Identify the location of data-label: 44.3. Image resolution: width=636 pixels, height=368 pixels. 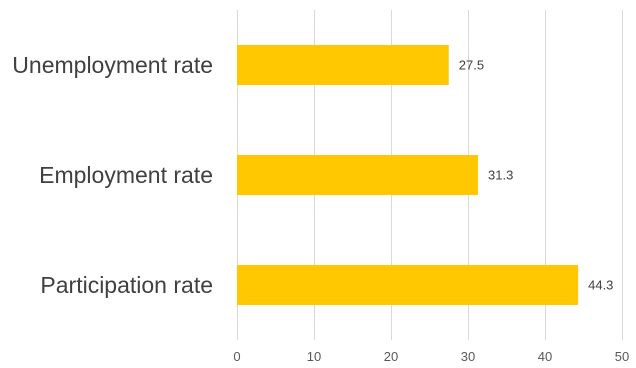
(600, 285).